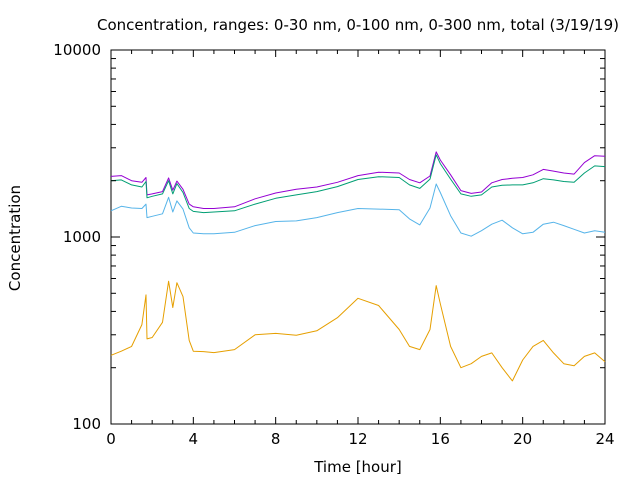 This screenshot has width=640, height=480. Describe the element at coordinates (194, 439) in the screenshot. I see `x-tick-label: 4` at that location.